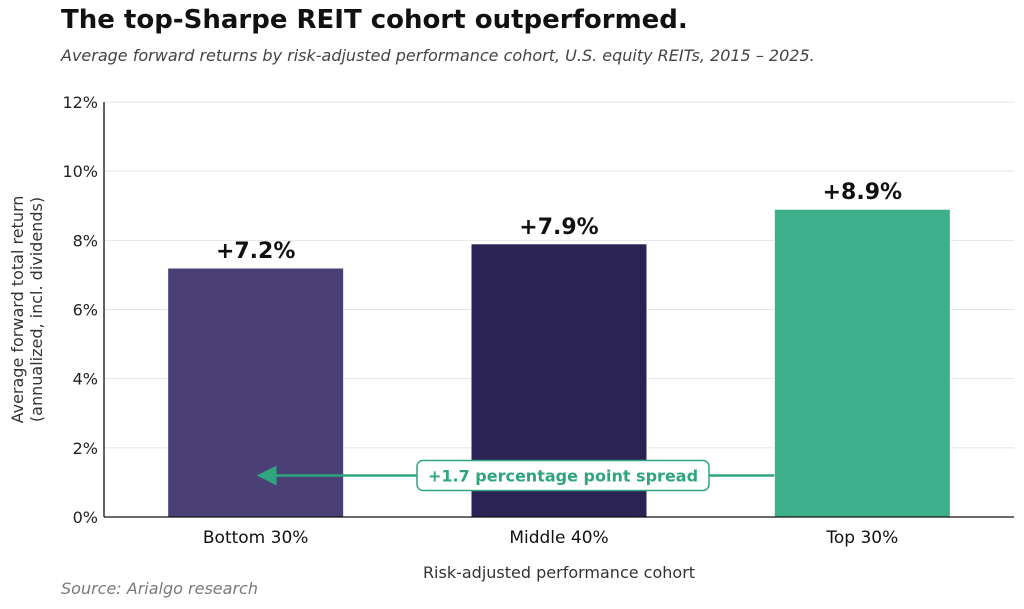  What do you see at coordinates (862, 192) in the screenshot?
I see `data-label: +8.9%` at bounding box center [862, 192].